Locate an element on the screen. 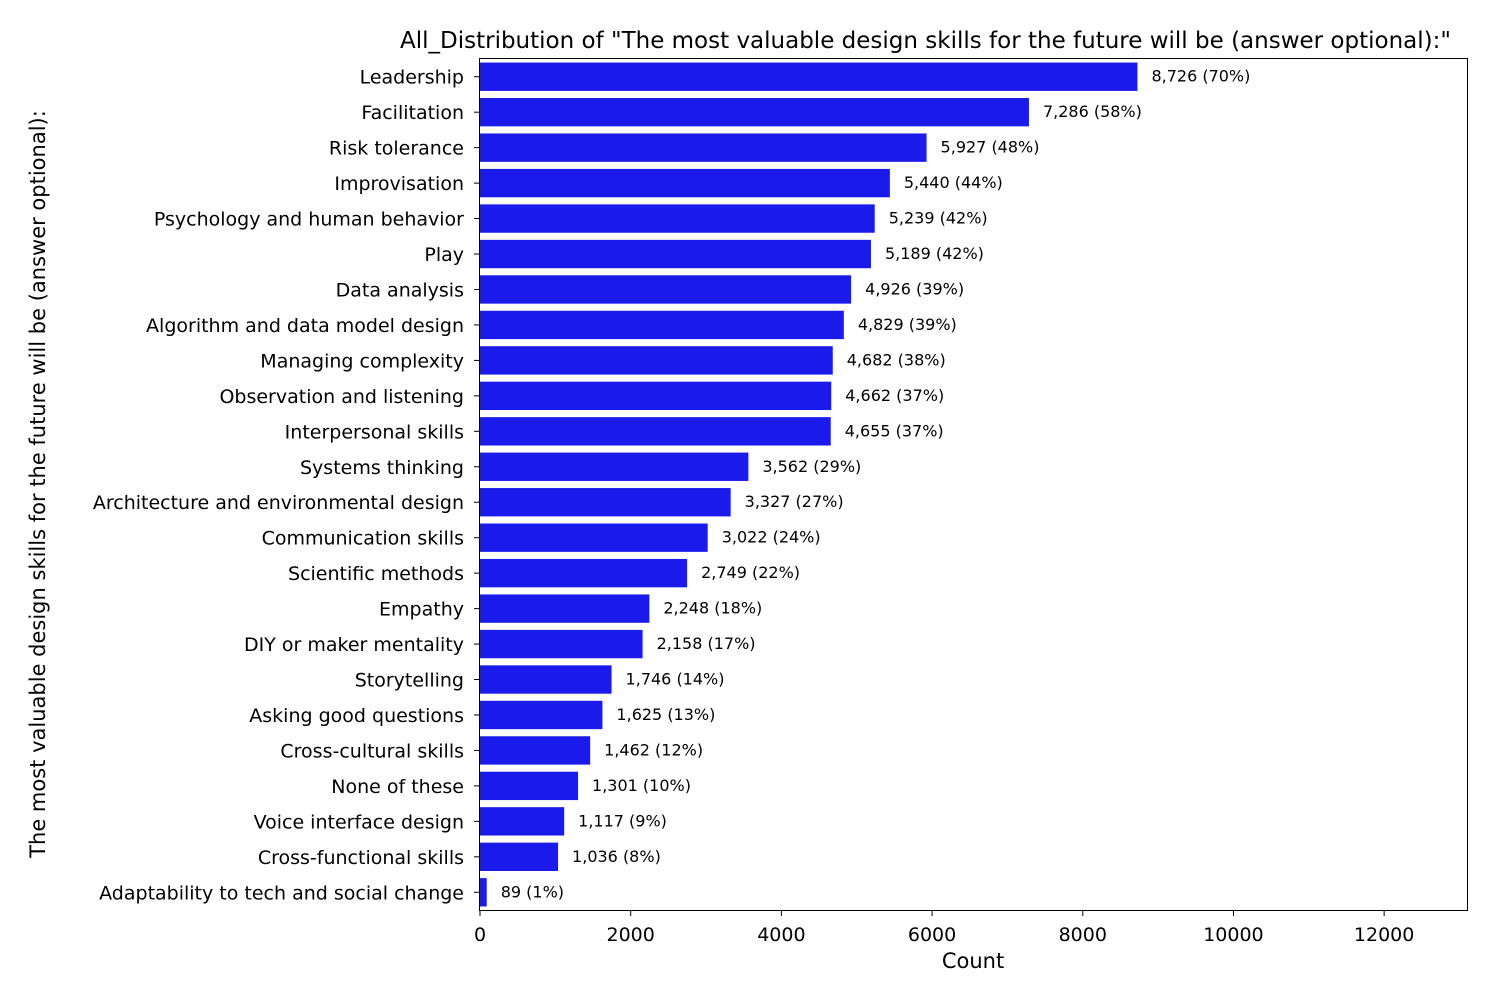 Image resolution: width=1500 pixels, height=1000 pixels. category-label: Risk tolerance is located at coordinates (396, 149).